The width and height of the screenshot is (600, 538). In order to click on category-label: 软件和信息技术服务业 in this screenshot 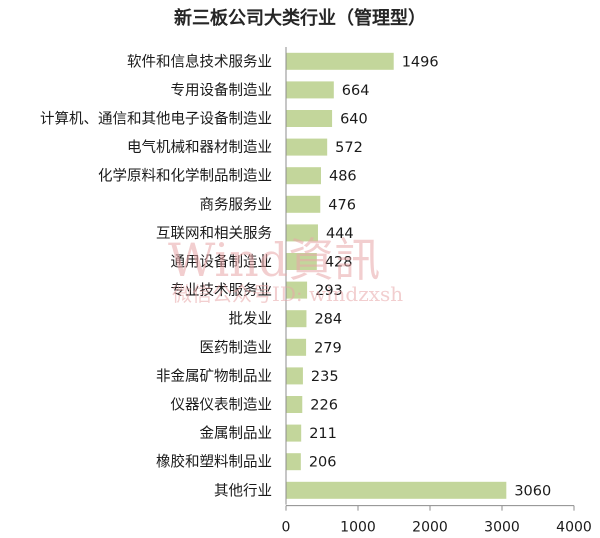, I will do `click(199, 61)`.